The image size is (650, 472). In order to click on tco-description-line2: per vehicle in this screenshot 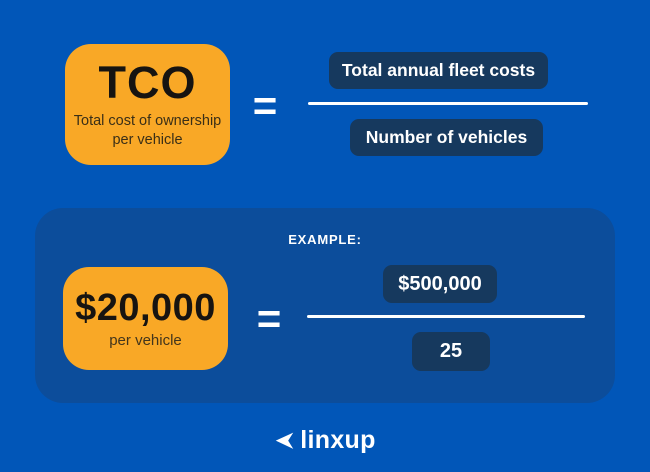, I will do `click(147, 139)`.